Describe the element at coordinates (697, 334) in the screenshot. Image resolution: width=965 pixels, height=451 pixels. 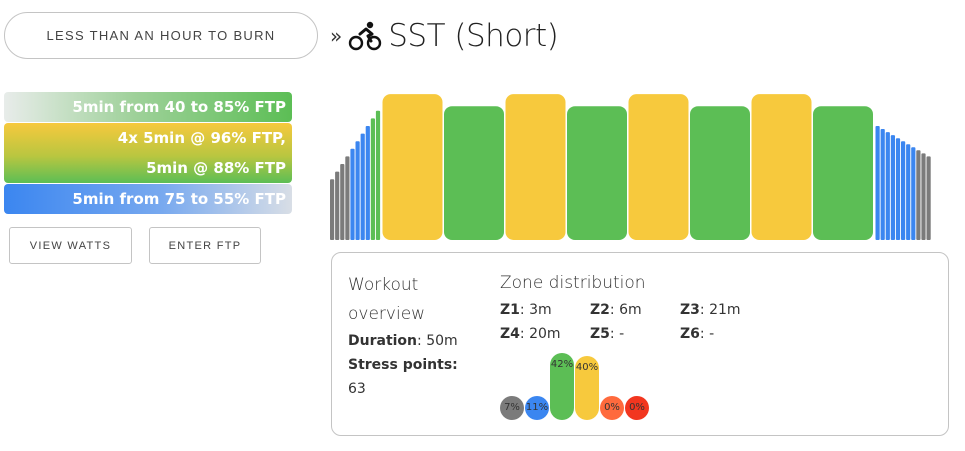
I see `zone-stat-z6: Z6: -` at that location.